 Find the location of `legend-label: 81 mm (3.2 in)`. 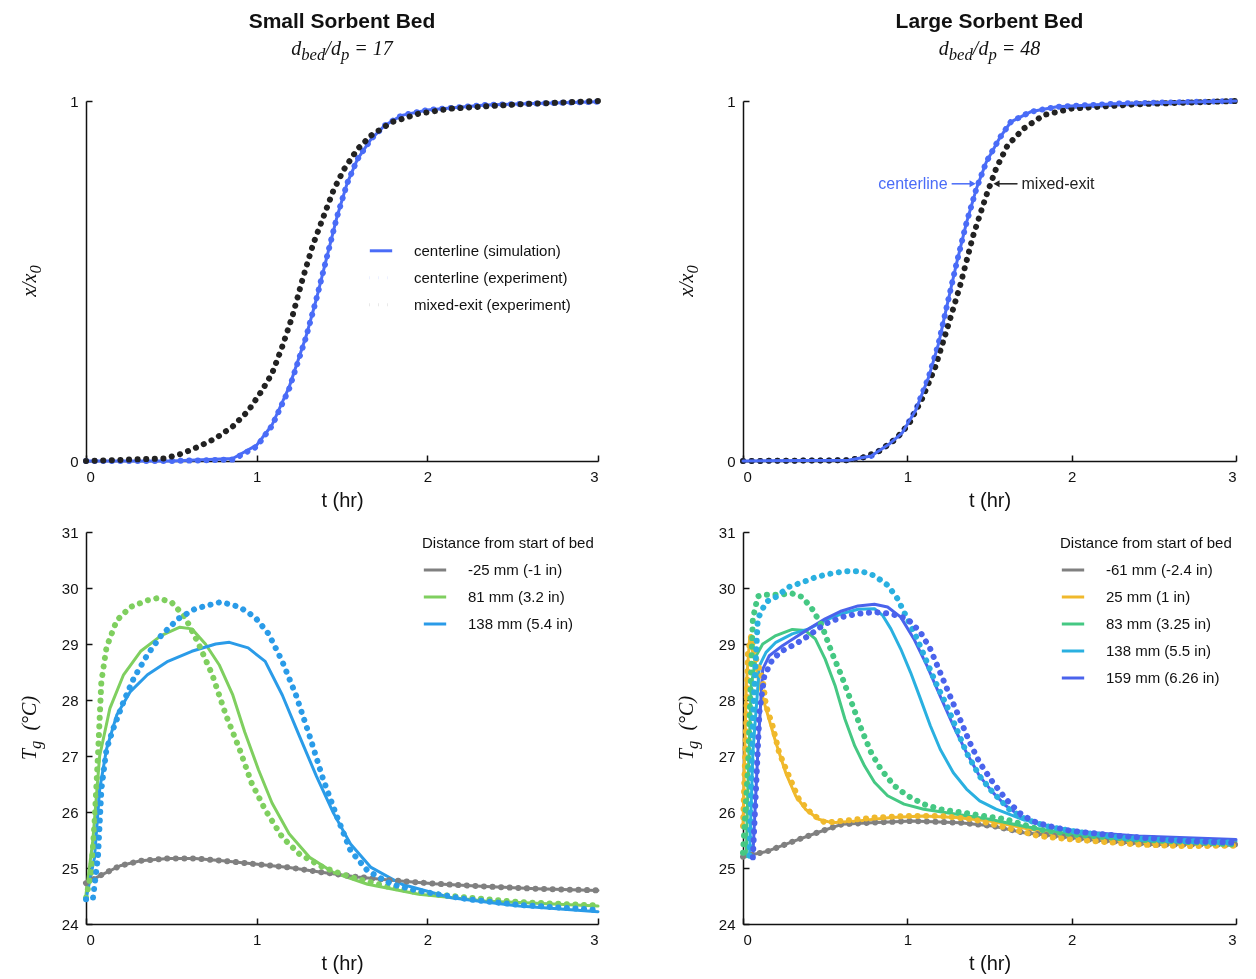

legend-label: 81 mm (3.2 in) is located at coordinates (516, 596).